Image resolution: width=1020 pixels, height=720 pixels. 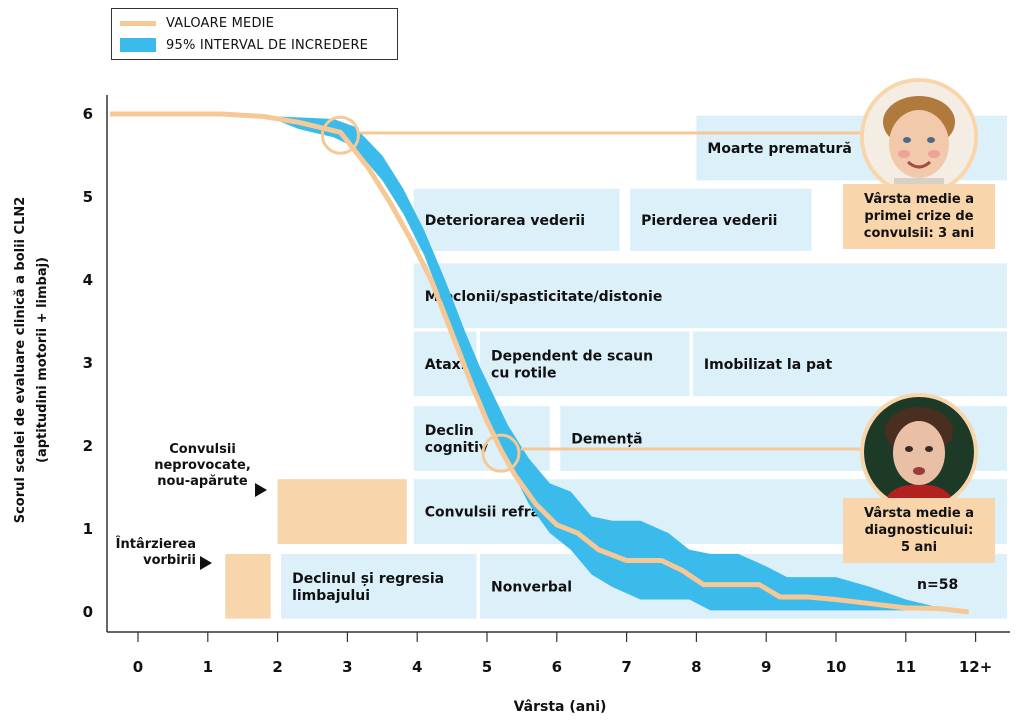 What do you see at coordinates (277, 667) in the screenshot?
I see `x-tick-label: 2` at bounding box center [277, 667].